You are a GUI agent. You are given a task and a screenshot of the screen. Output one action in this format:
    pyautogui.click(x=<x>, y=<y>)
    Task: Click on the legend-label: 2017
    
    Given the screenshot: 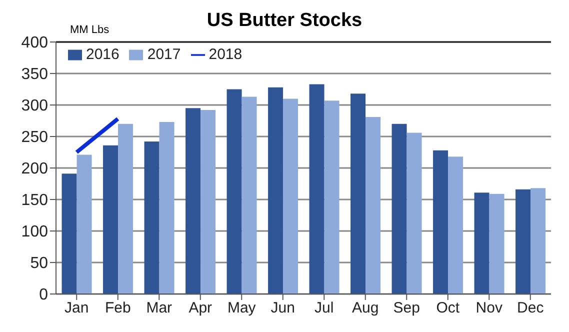 What is the action you would take?
    pyautogui.click(x=164, y=54)
    